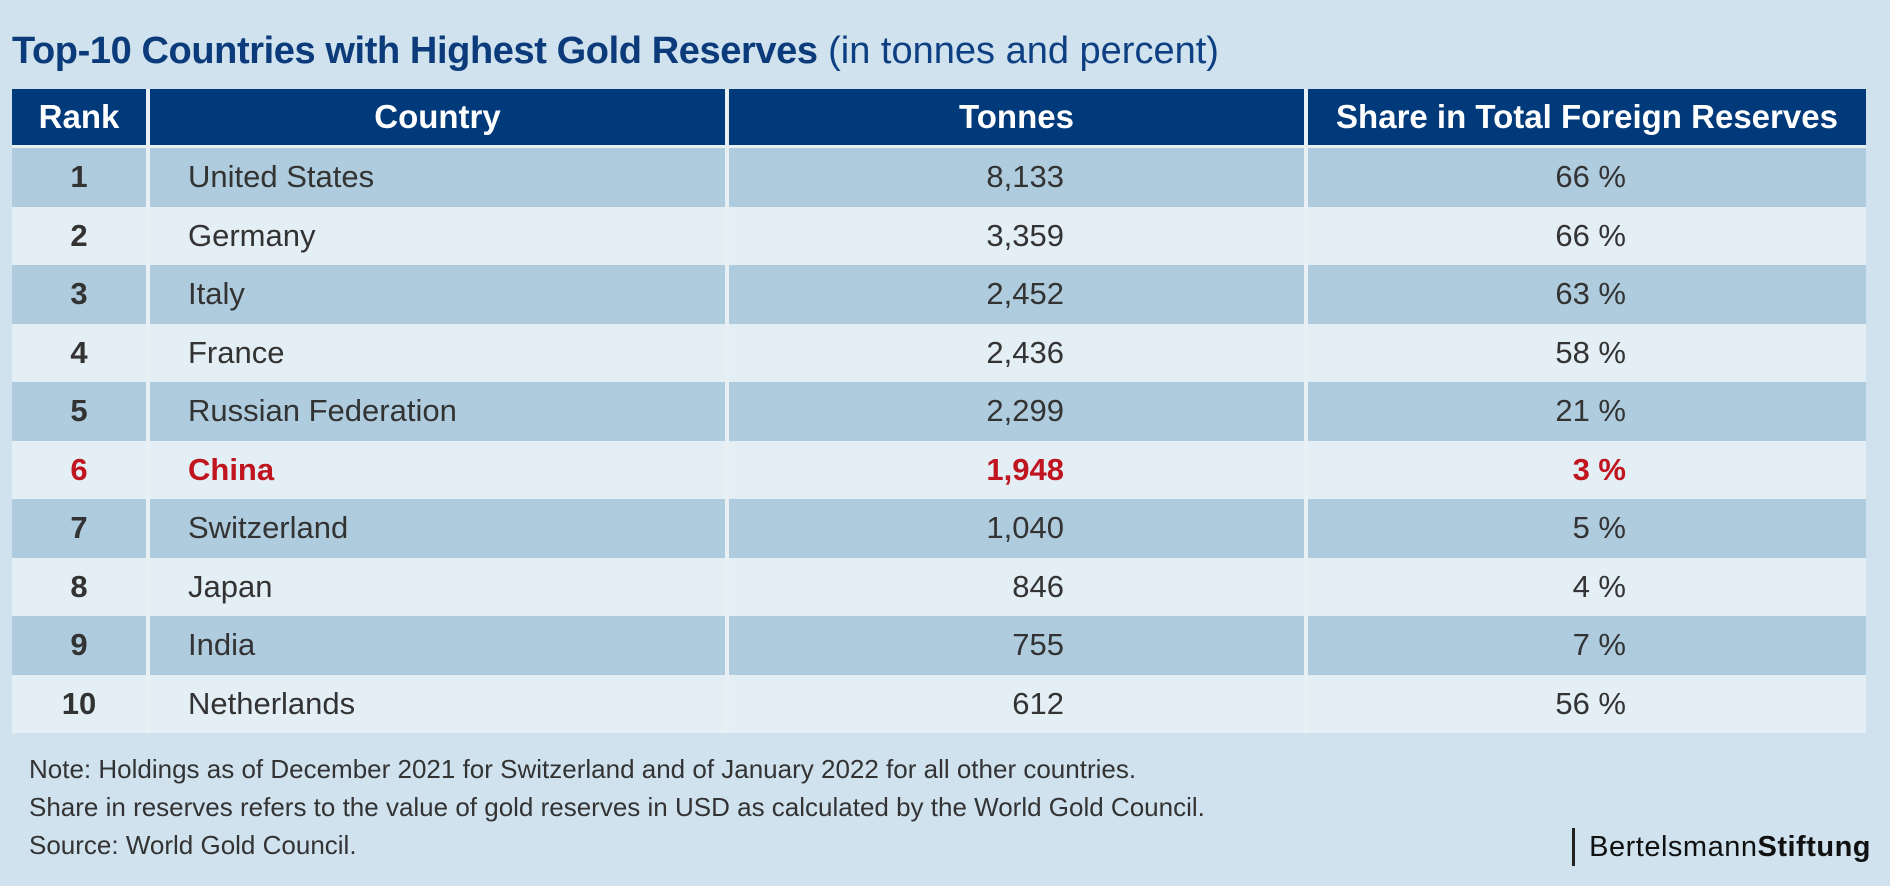  Describe the element at coordinates (1018, 703) in the screenshot. I see `tonnes-cell: 612` at that location.